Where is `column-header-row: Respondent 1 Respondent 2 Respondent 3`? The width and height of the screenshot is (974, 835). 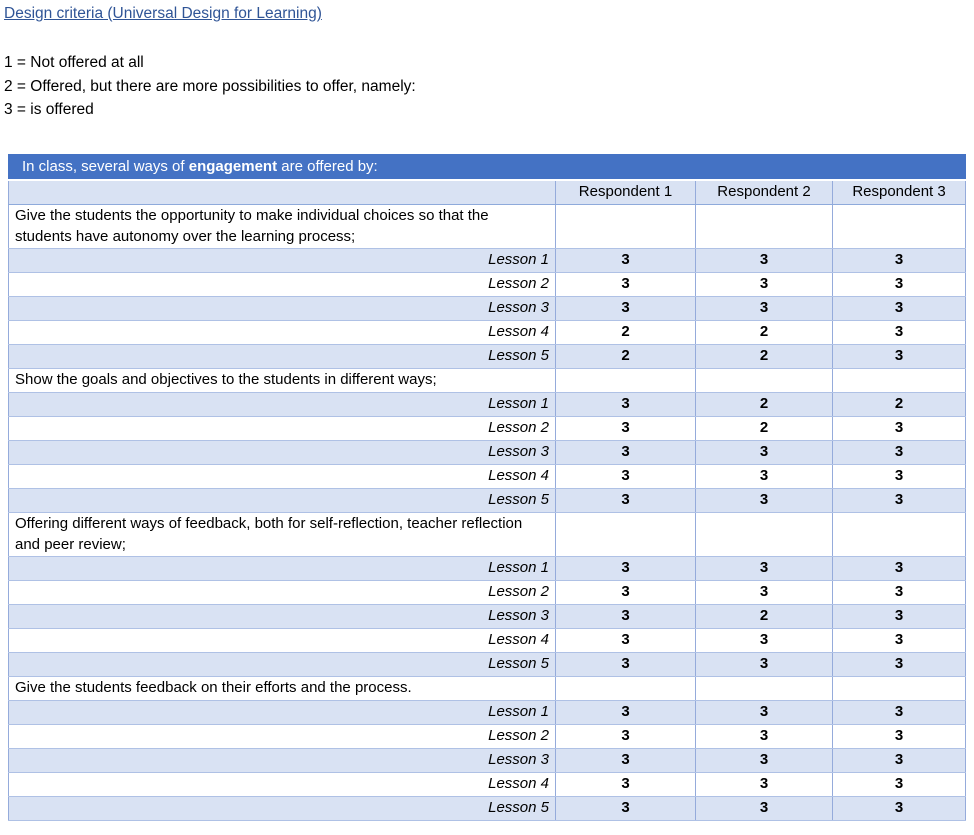 column-header-row: Respondent 1 Respondent 2 Respondent 3 is located at coordinates (487, 192).